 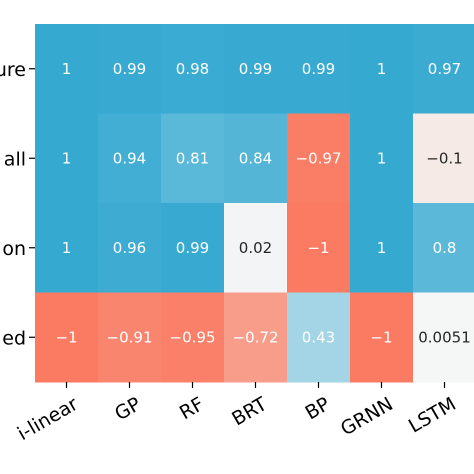 I want to click on cell-value-label: 0.0051, so click(x=444, y=337).